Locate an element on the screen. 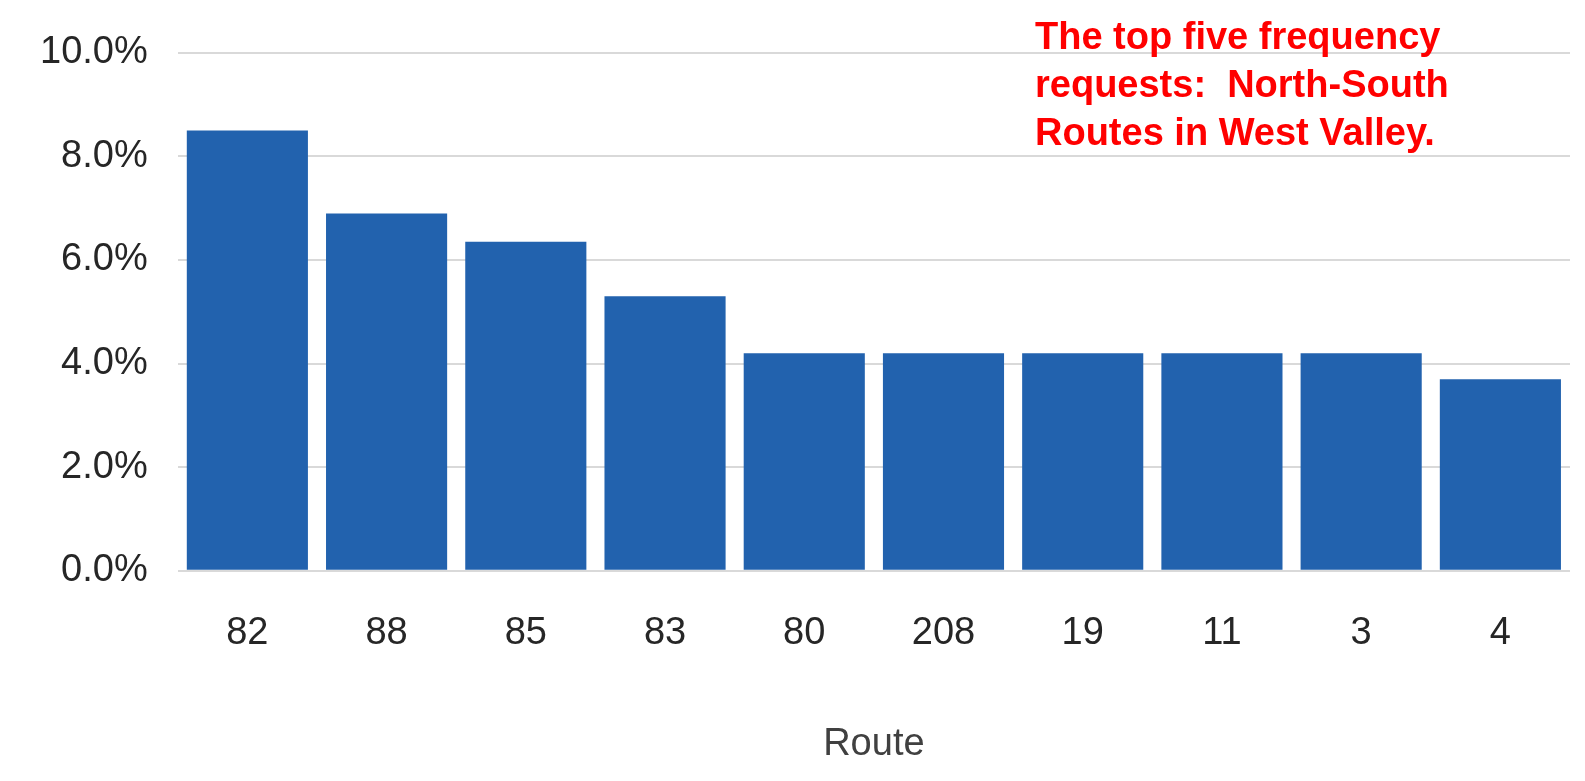  y-tick-label: 0.0% is located at coordinates (104, 568).